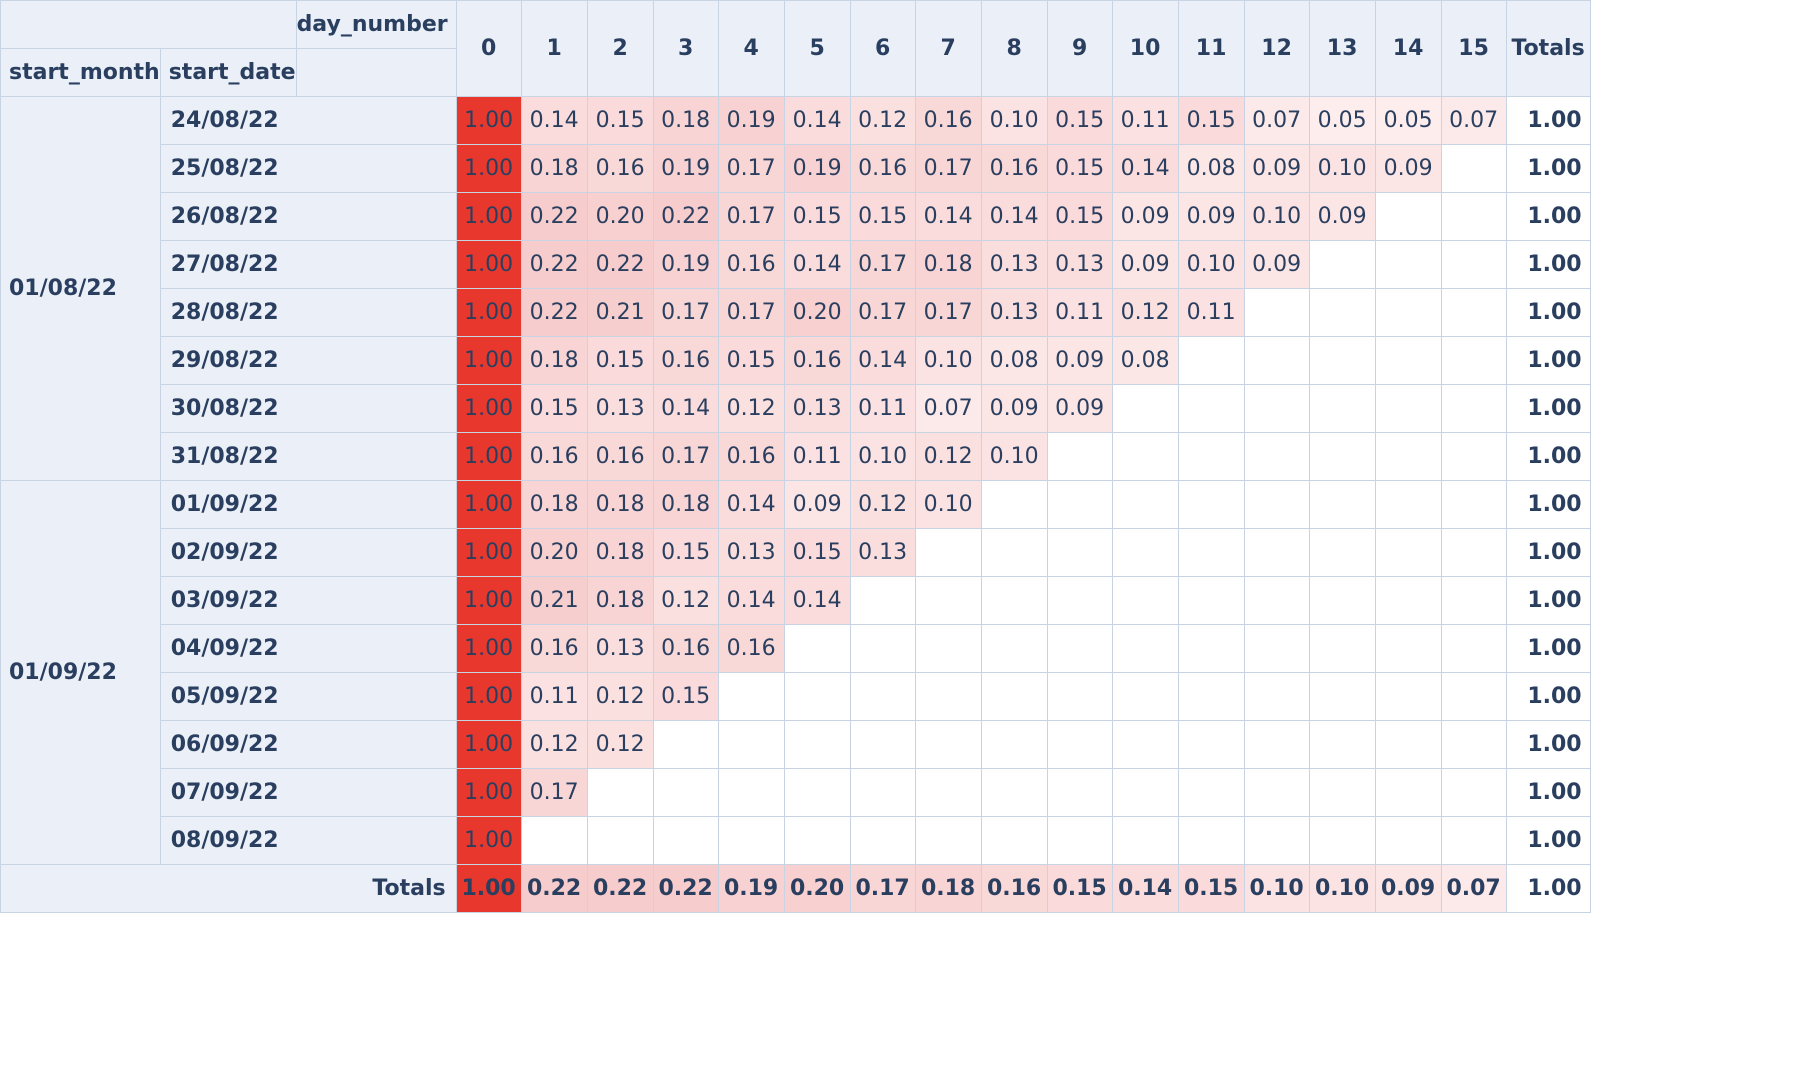  I want to click on column-header-totals: Totals, so click(1548, 48).